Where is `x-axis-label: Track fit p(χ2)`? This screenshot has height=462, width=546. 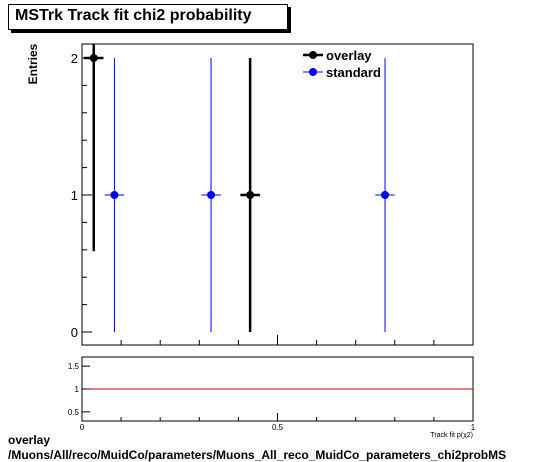
x-axis-label: Track fit p(χ2) is located at coordinates (451, 435).